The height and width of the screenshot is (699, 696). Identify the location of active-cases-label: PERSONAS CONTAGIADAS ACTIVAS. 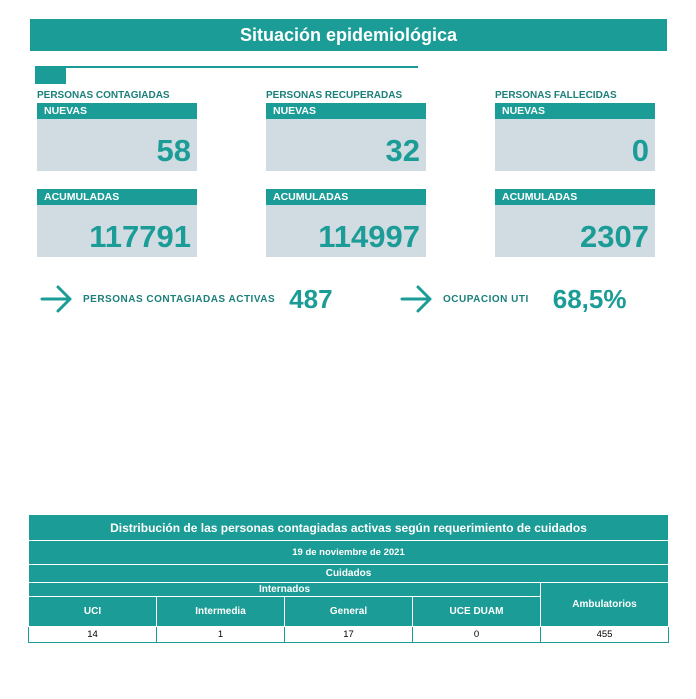
(179, 299).